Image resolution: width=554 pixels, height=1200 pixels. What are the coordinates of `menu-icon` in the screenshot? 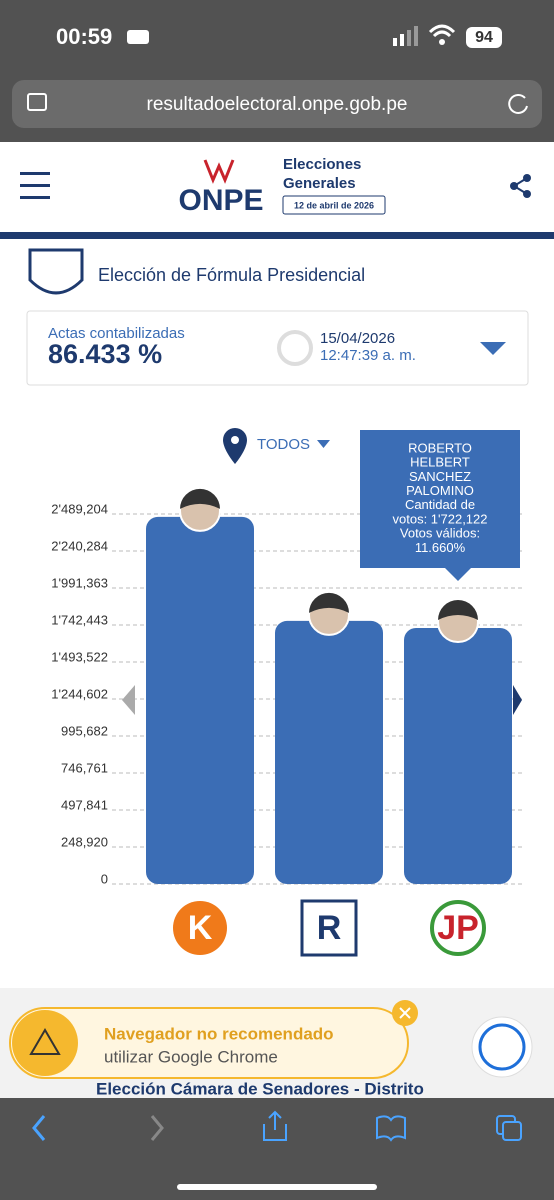 It's located at (35, 185).